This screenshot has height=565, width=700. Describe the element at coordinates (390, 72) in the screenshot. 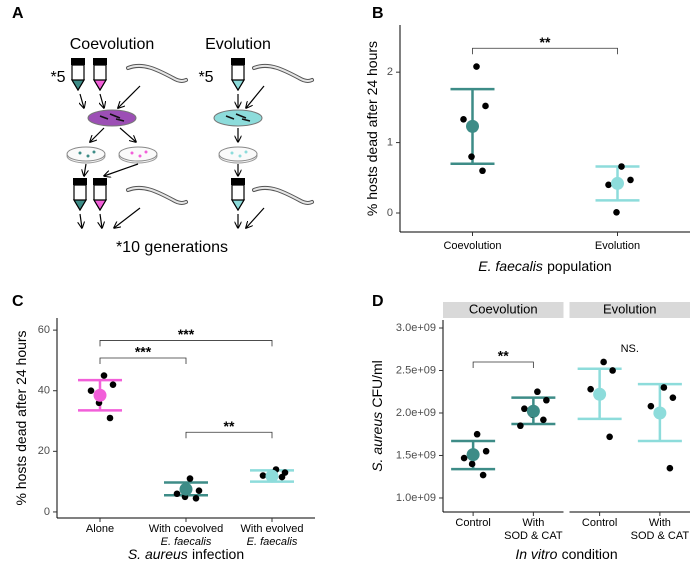

I see `y-tick-label: 2` at that location.